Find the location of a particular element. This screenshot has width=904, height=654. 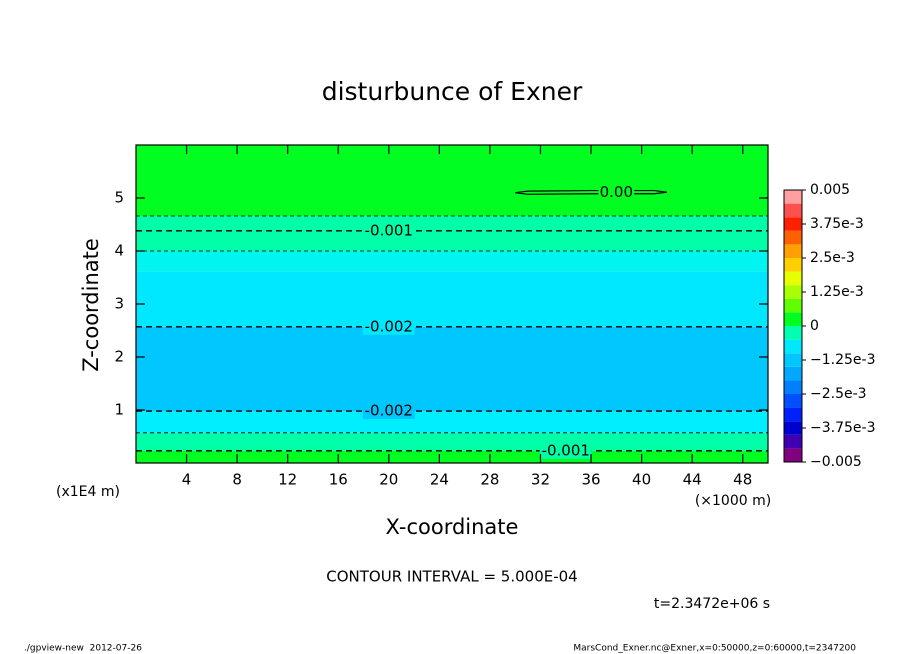

colorbar-tick-label: 2.5e-3 is located at coordinates (832, 258).